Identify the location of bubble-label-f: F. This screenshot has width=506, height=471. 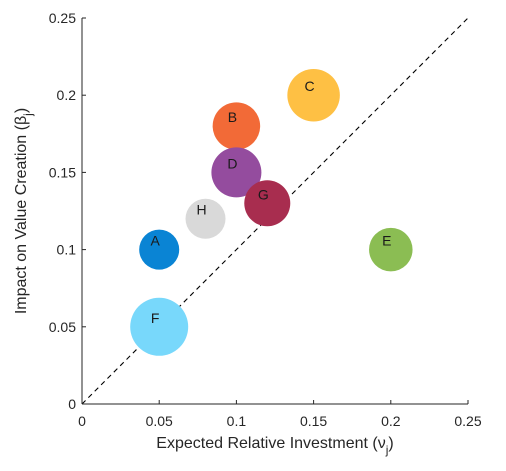
(155, 318).